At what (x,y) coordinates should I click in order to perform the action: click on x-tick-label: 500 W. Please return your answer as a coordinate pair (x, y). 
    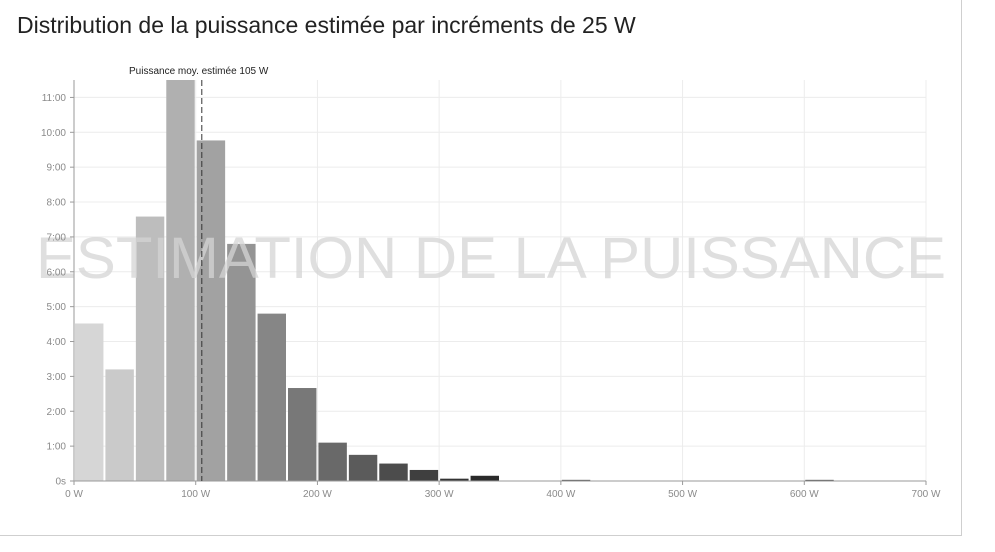
    Looking at the image, I should click on (682, 494).